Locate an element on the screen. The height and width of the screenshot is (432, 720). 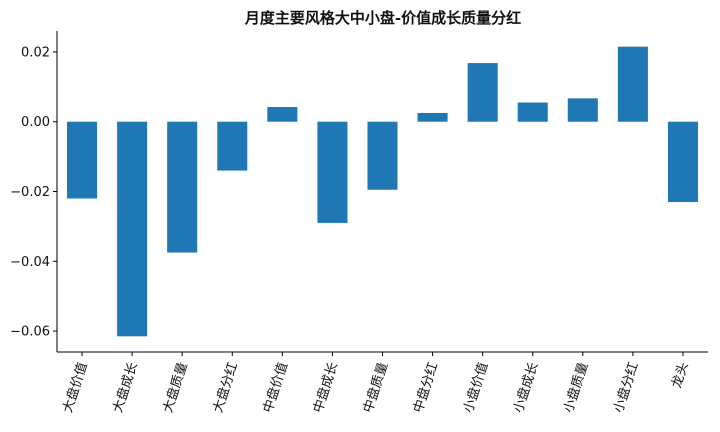
x-tick-label: 中盘价值 is located at coordinates (275, 387).